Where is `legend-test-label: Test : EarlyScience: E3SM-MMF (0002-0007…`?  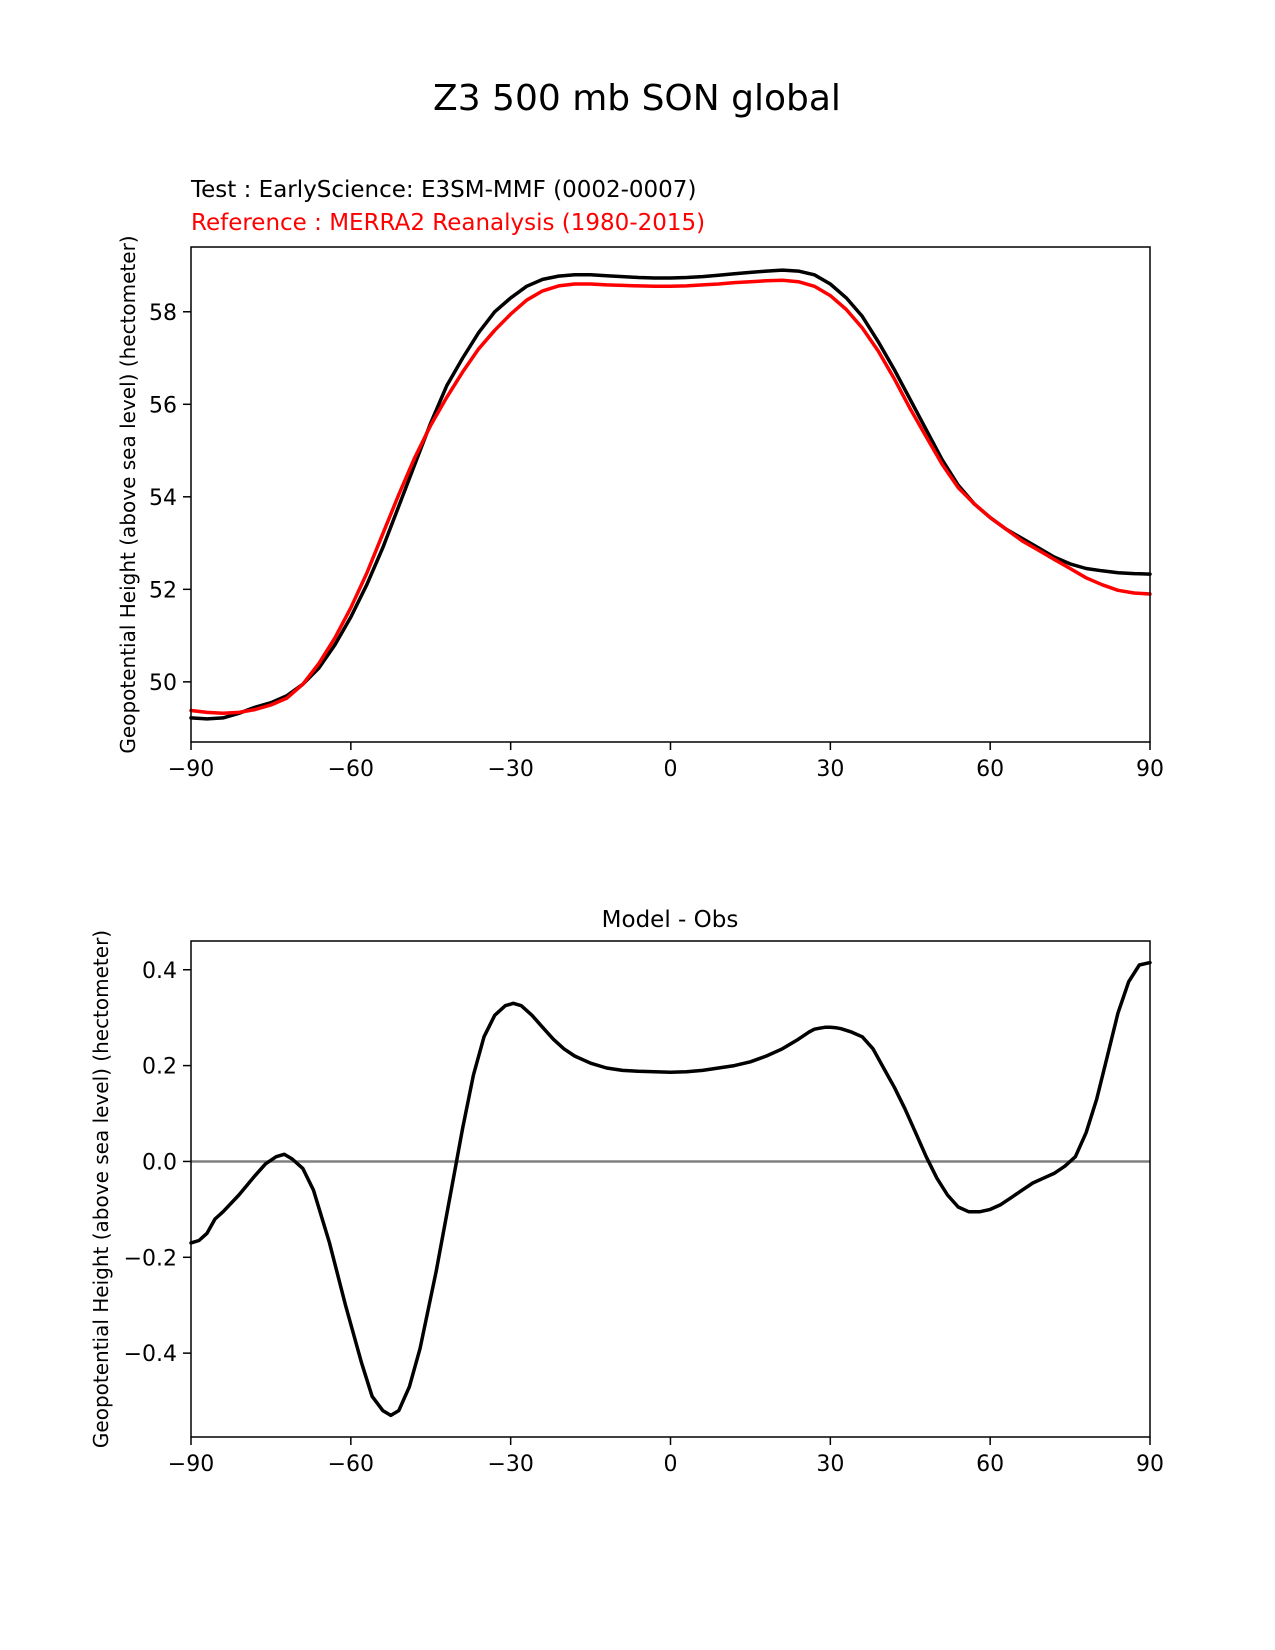 legend-test-label: Test : EarlyScience: E3SM-MMF (0002-0007… is located at coordinates (443, 190).